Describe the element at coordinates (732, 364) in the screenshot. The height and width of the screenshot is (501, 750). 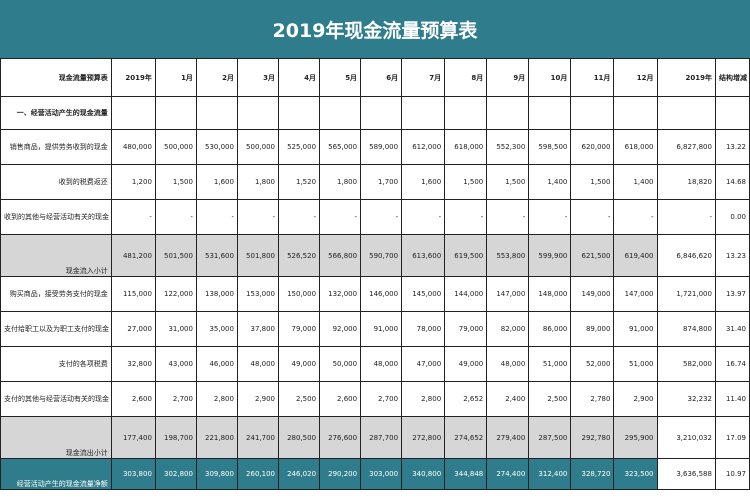
I see `structure-change-cell: 16.74` at that location.